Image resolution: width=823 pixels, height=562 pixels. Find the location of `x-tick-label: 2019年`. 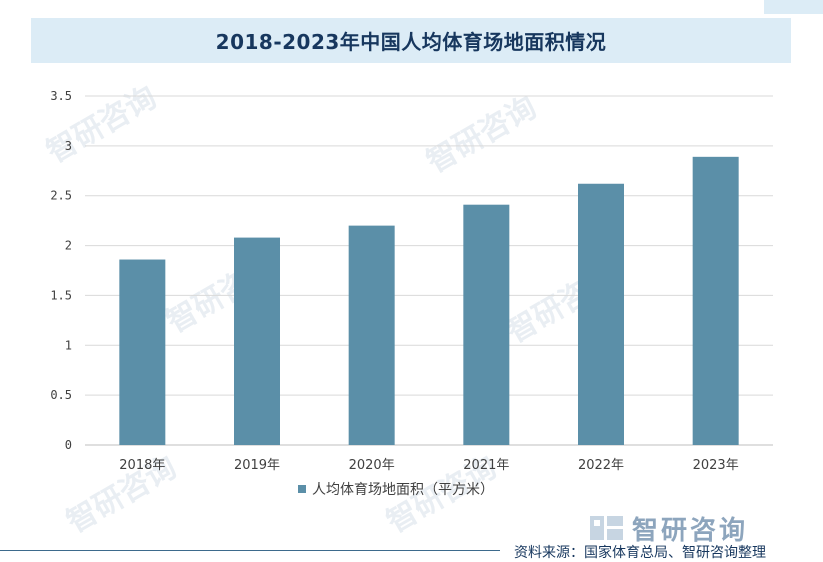

x-tick-label: 2019年 is located at coordinates (257, 465).